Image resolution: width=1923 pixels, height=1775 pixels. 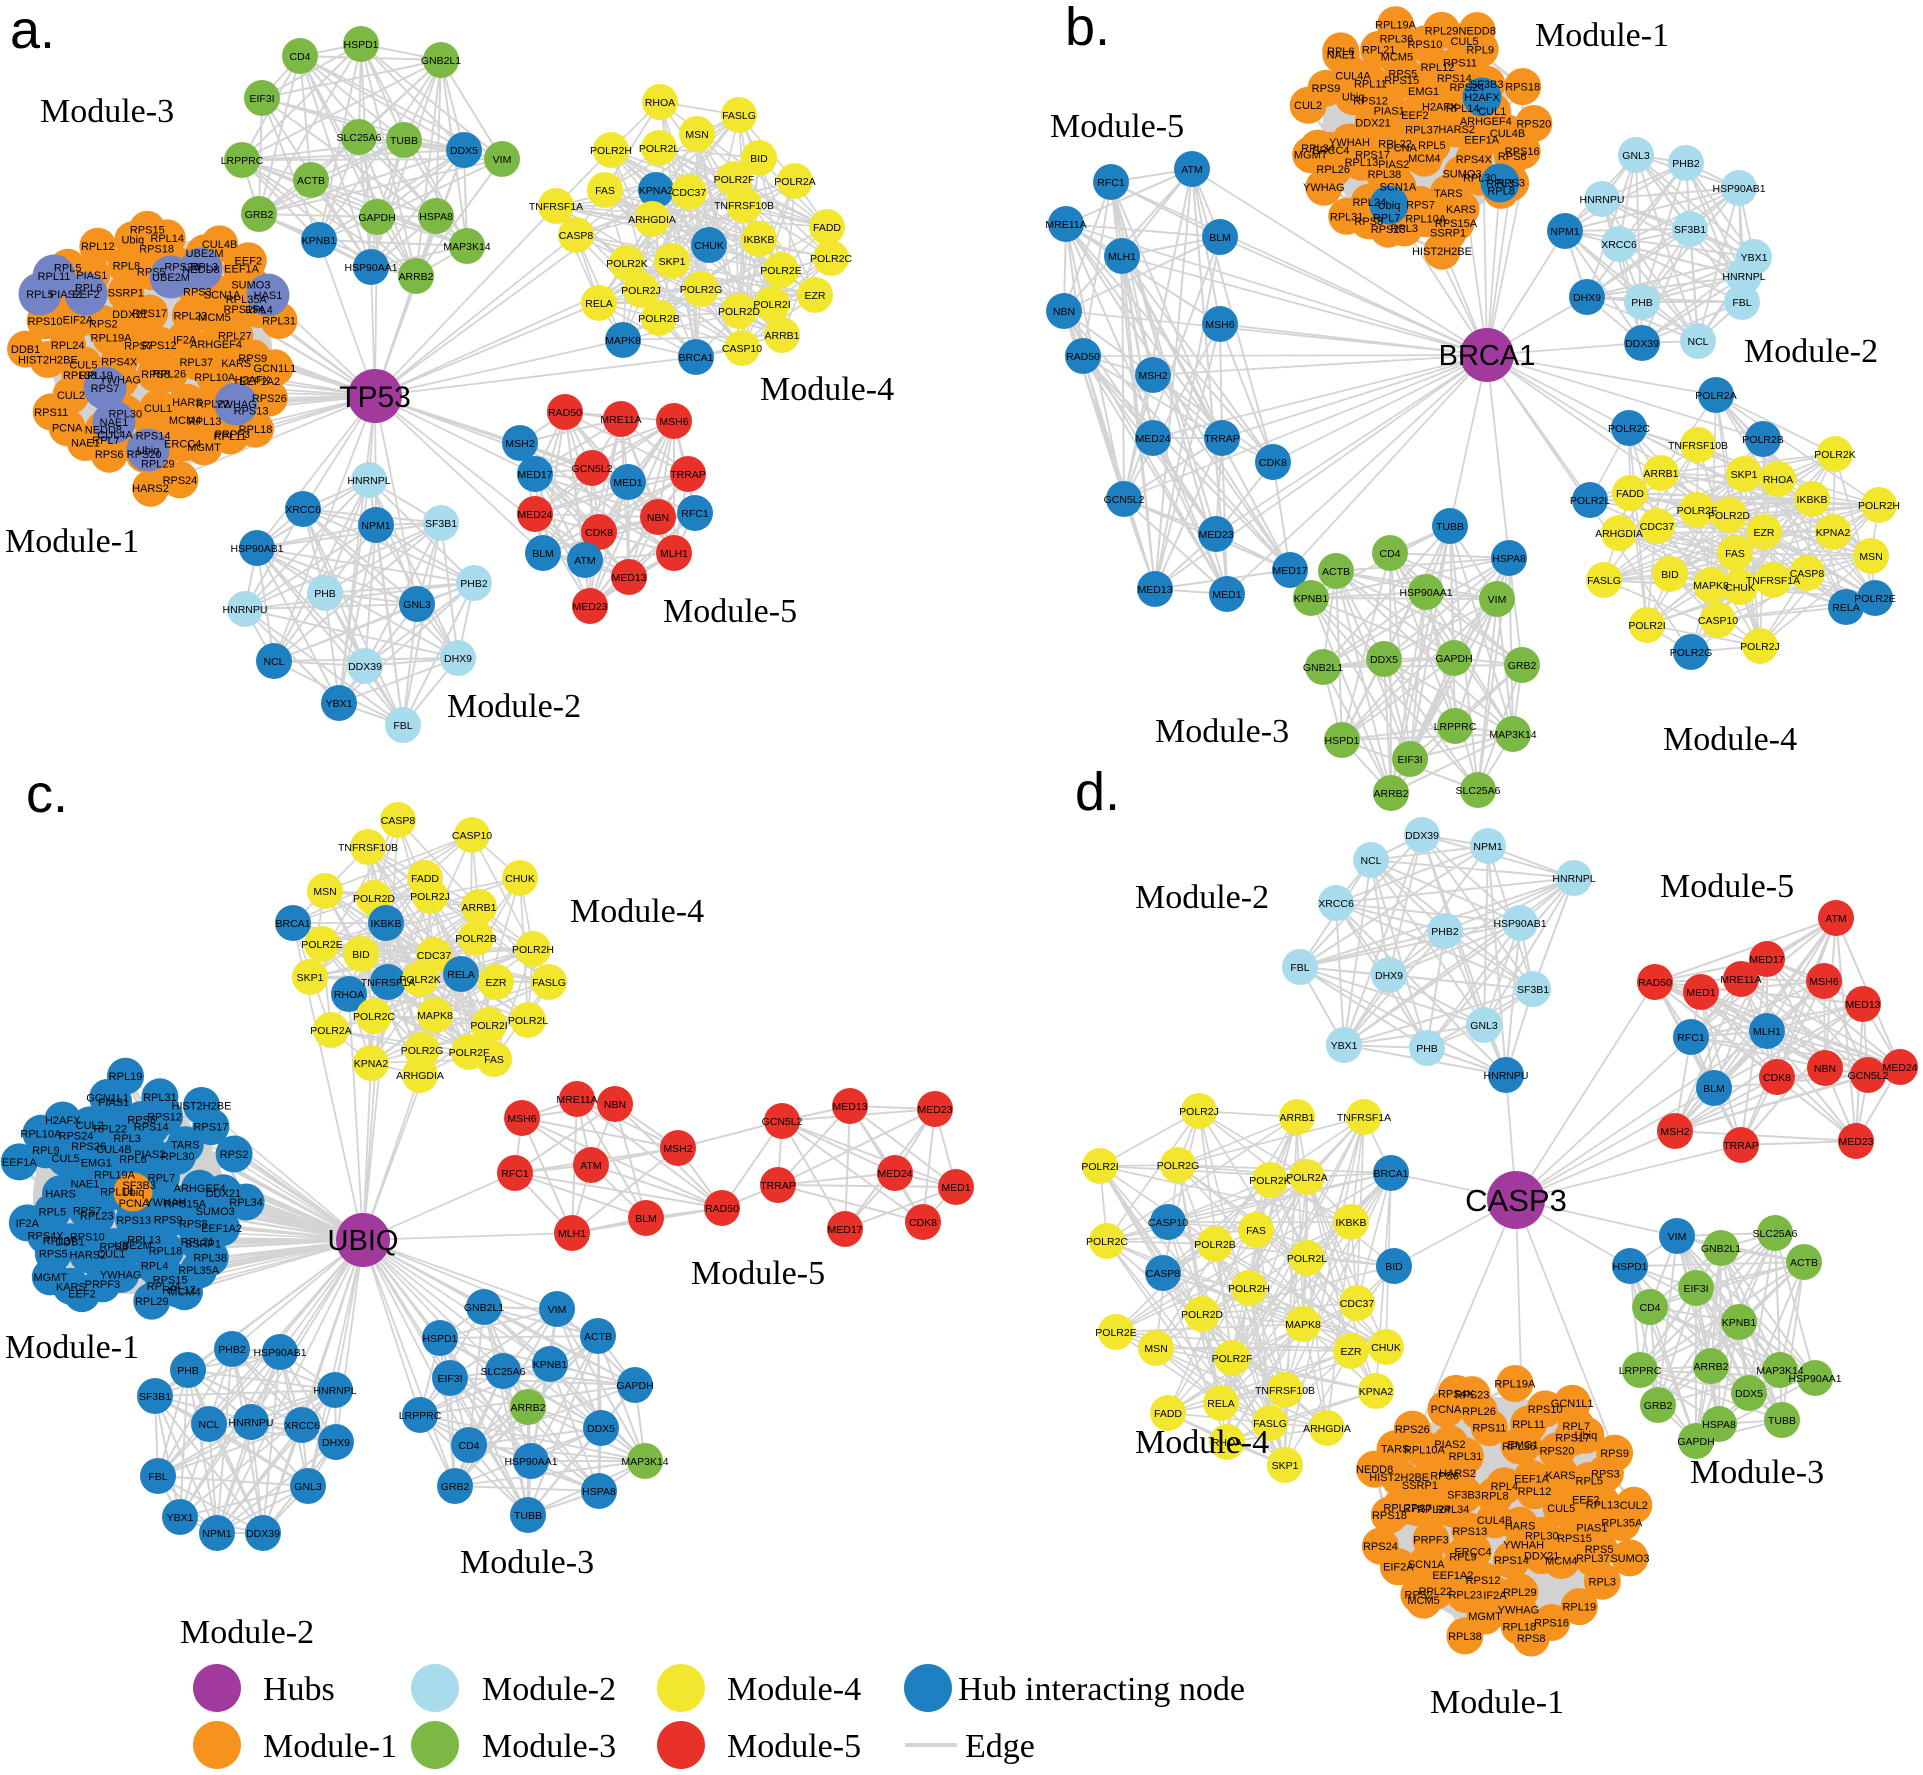 What do you see at coordinates (1285, 1391) in the screenshot?
I see `svg-text: TNFRSF10B` at bounding box center [1285, 1391].